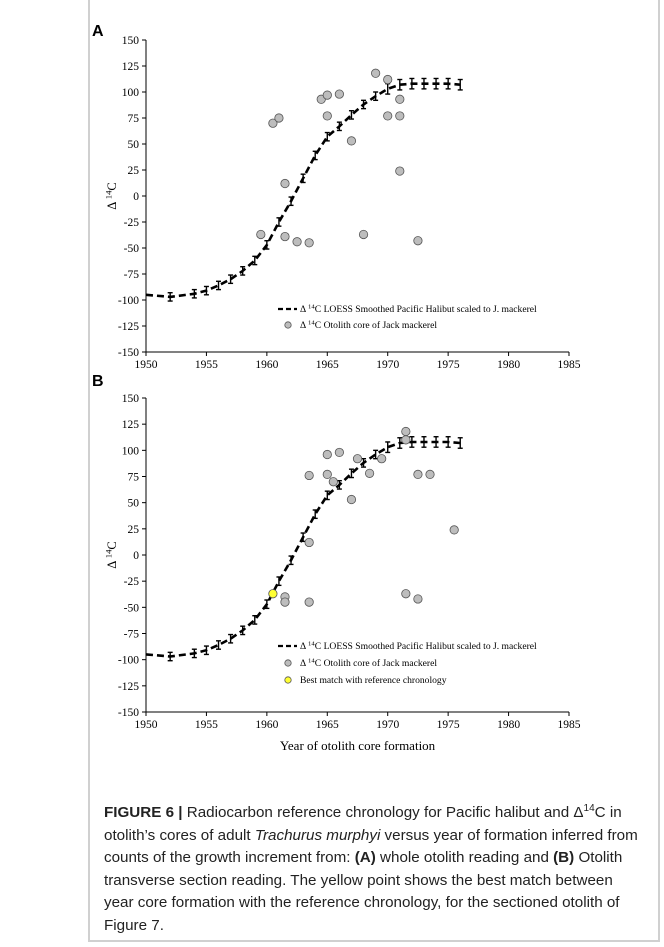 The height and width of the screenshot is (947, 664). Describe the element at coordinates (143, 813) in the screenshot. I see `caption-label: FIGURE 6 |` at that location.